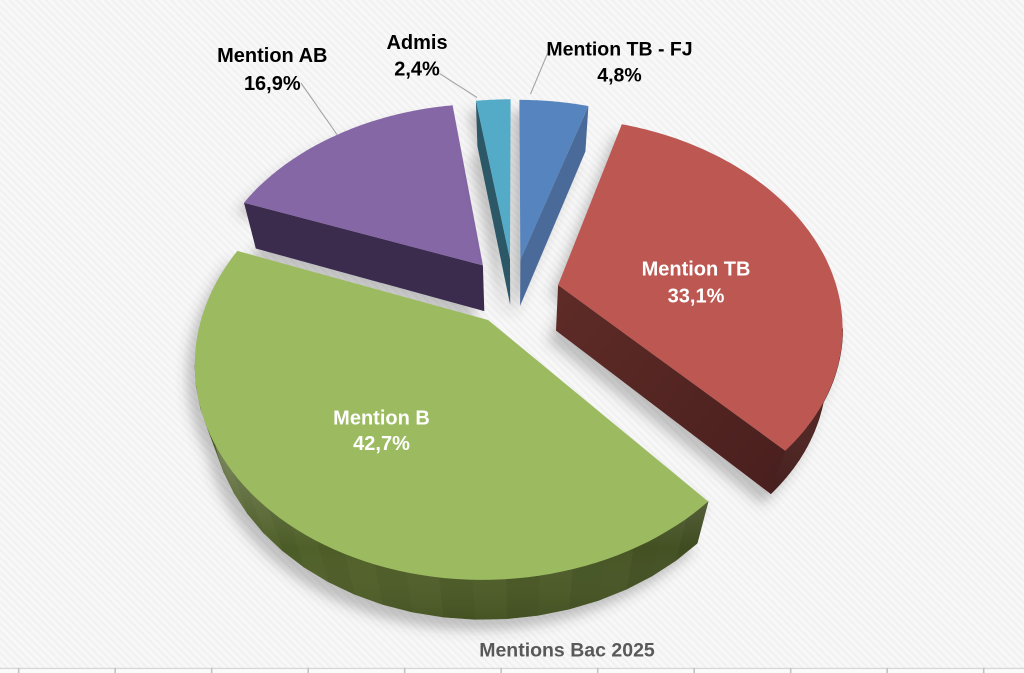 The width and height of the screenshot is (1024, 673). I want to click on svg-text: Mention B, so click(381, 419).